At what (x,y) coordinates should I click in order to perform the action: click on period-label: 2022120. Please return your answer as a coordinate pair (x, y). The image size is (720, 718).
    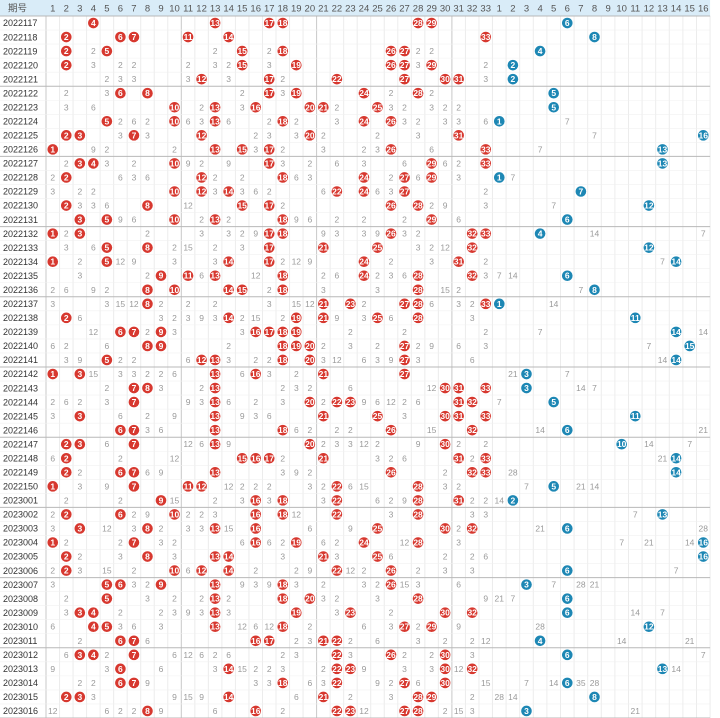
    Looking at the image, I should click on (20, 65).